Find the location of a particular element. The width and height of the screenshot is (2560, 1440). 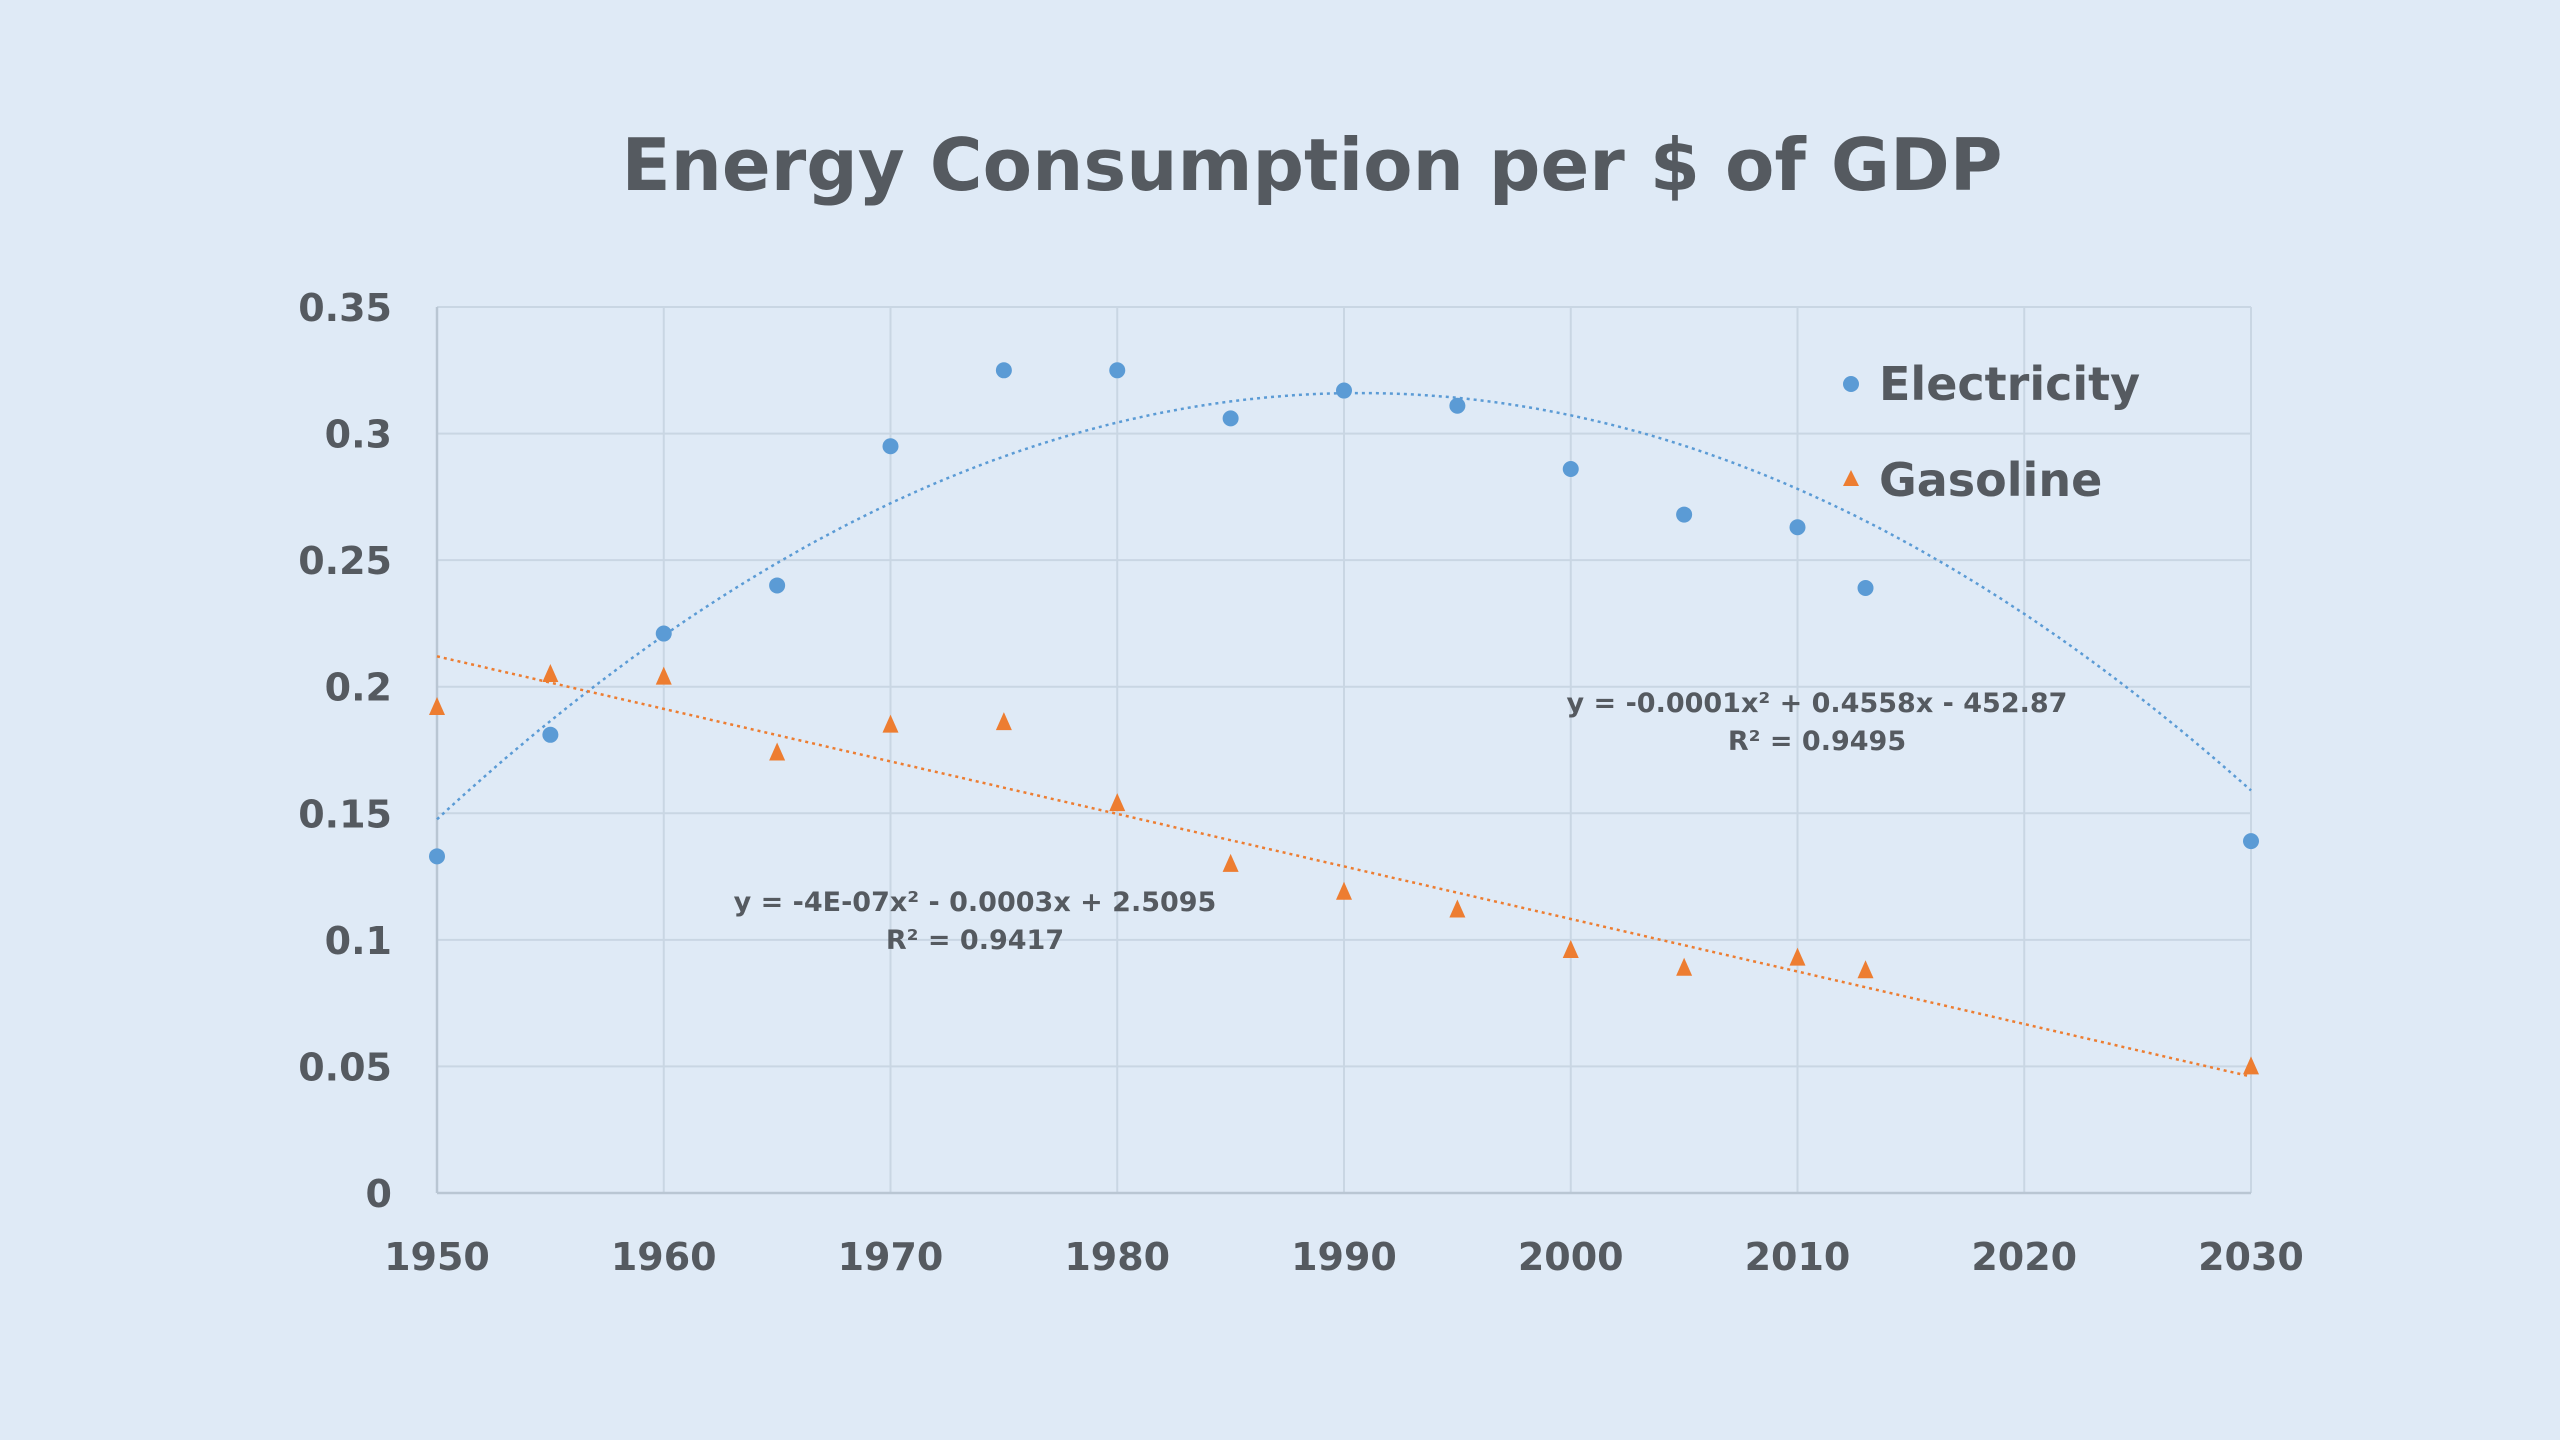

x-tick-label: 1980 is located at coordinates (1117, 1257).